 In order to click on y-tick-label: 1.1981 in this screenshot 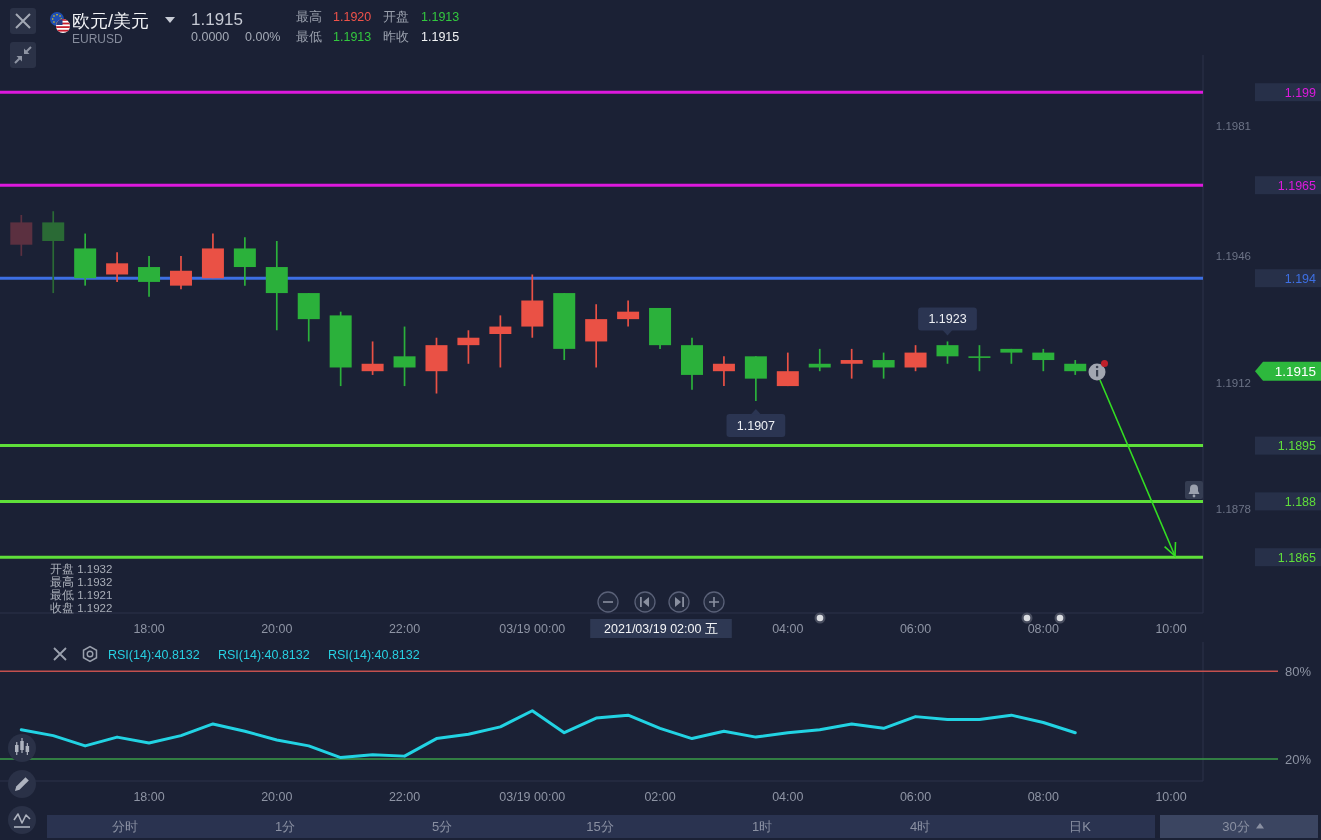, I will do `click(1233, 125)`.